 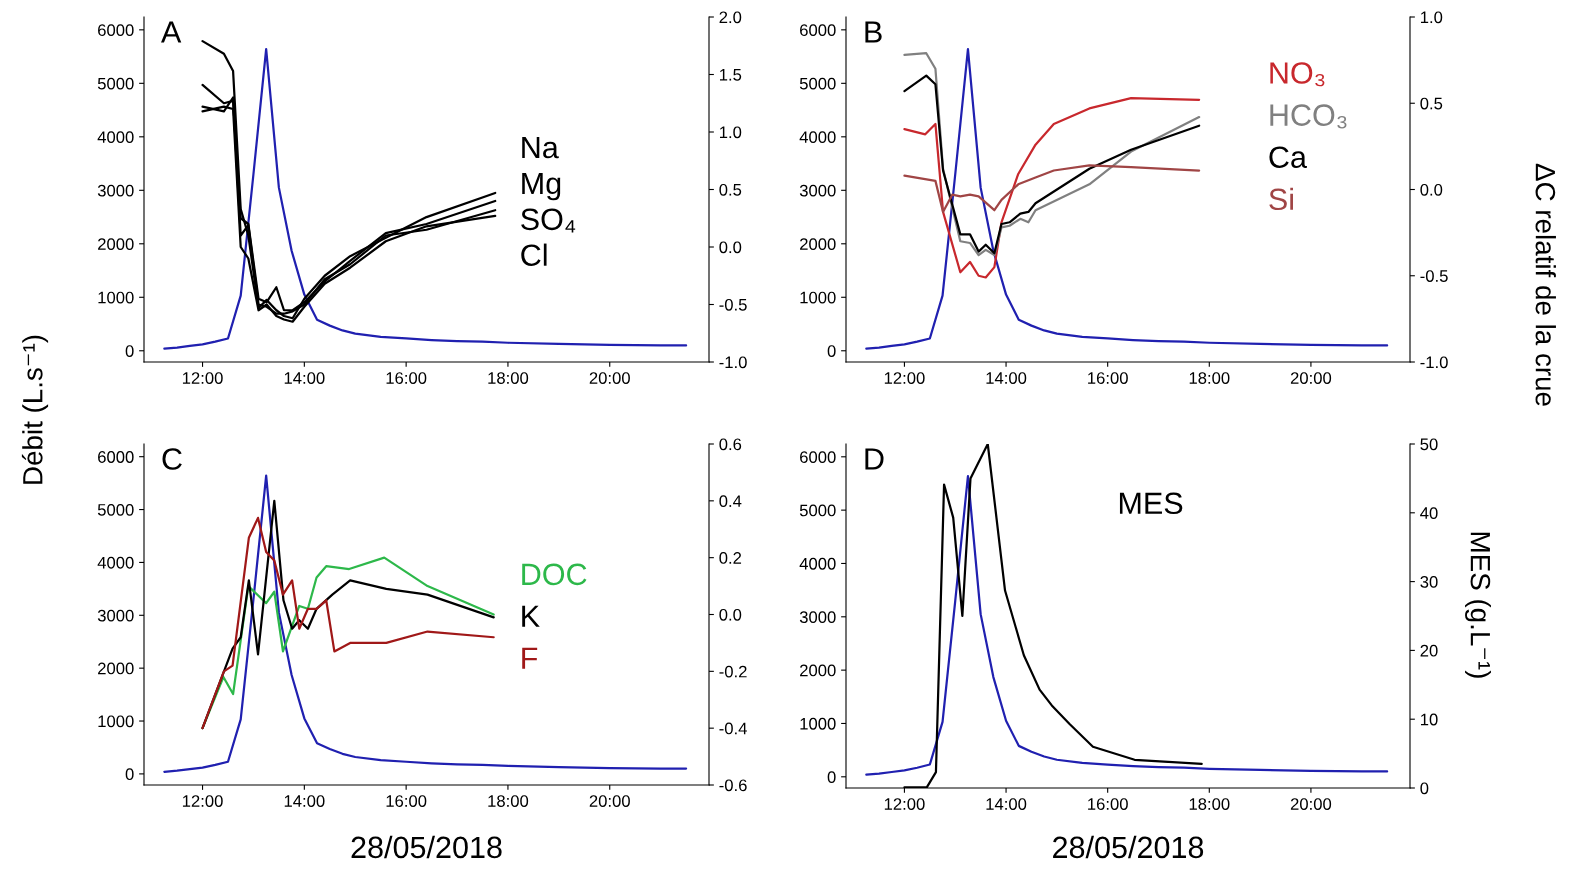 I want to click on series-label: Mg, so click(x=541, y=186).